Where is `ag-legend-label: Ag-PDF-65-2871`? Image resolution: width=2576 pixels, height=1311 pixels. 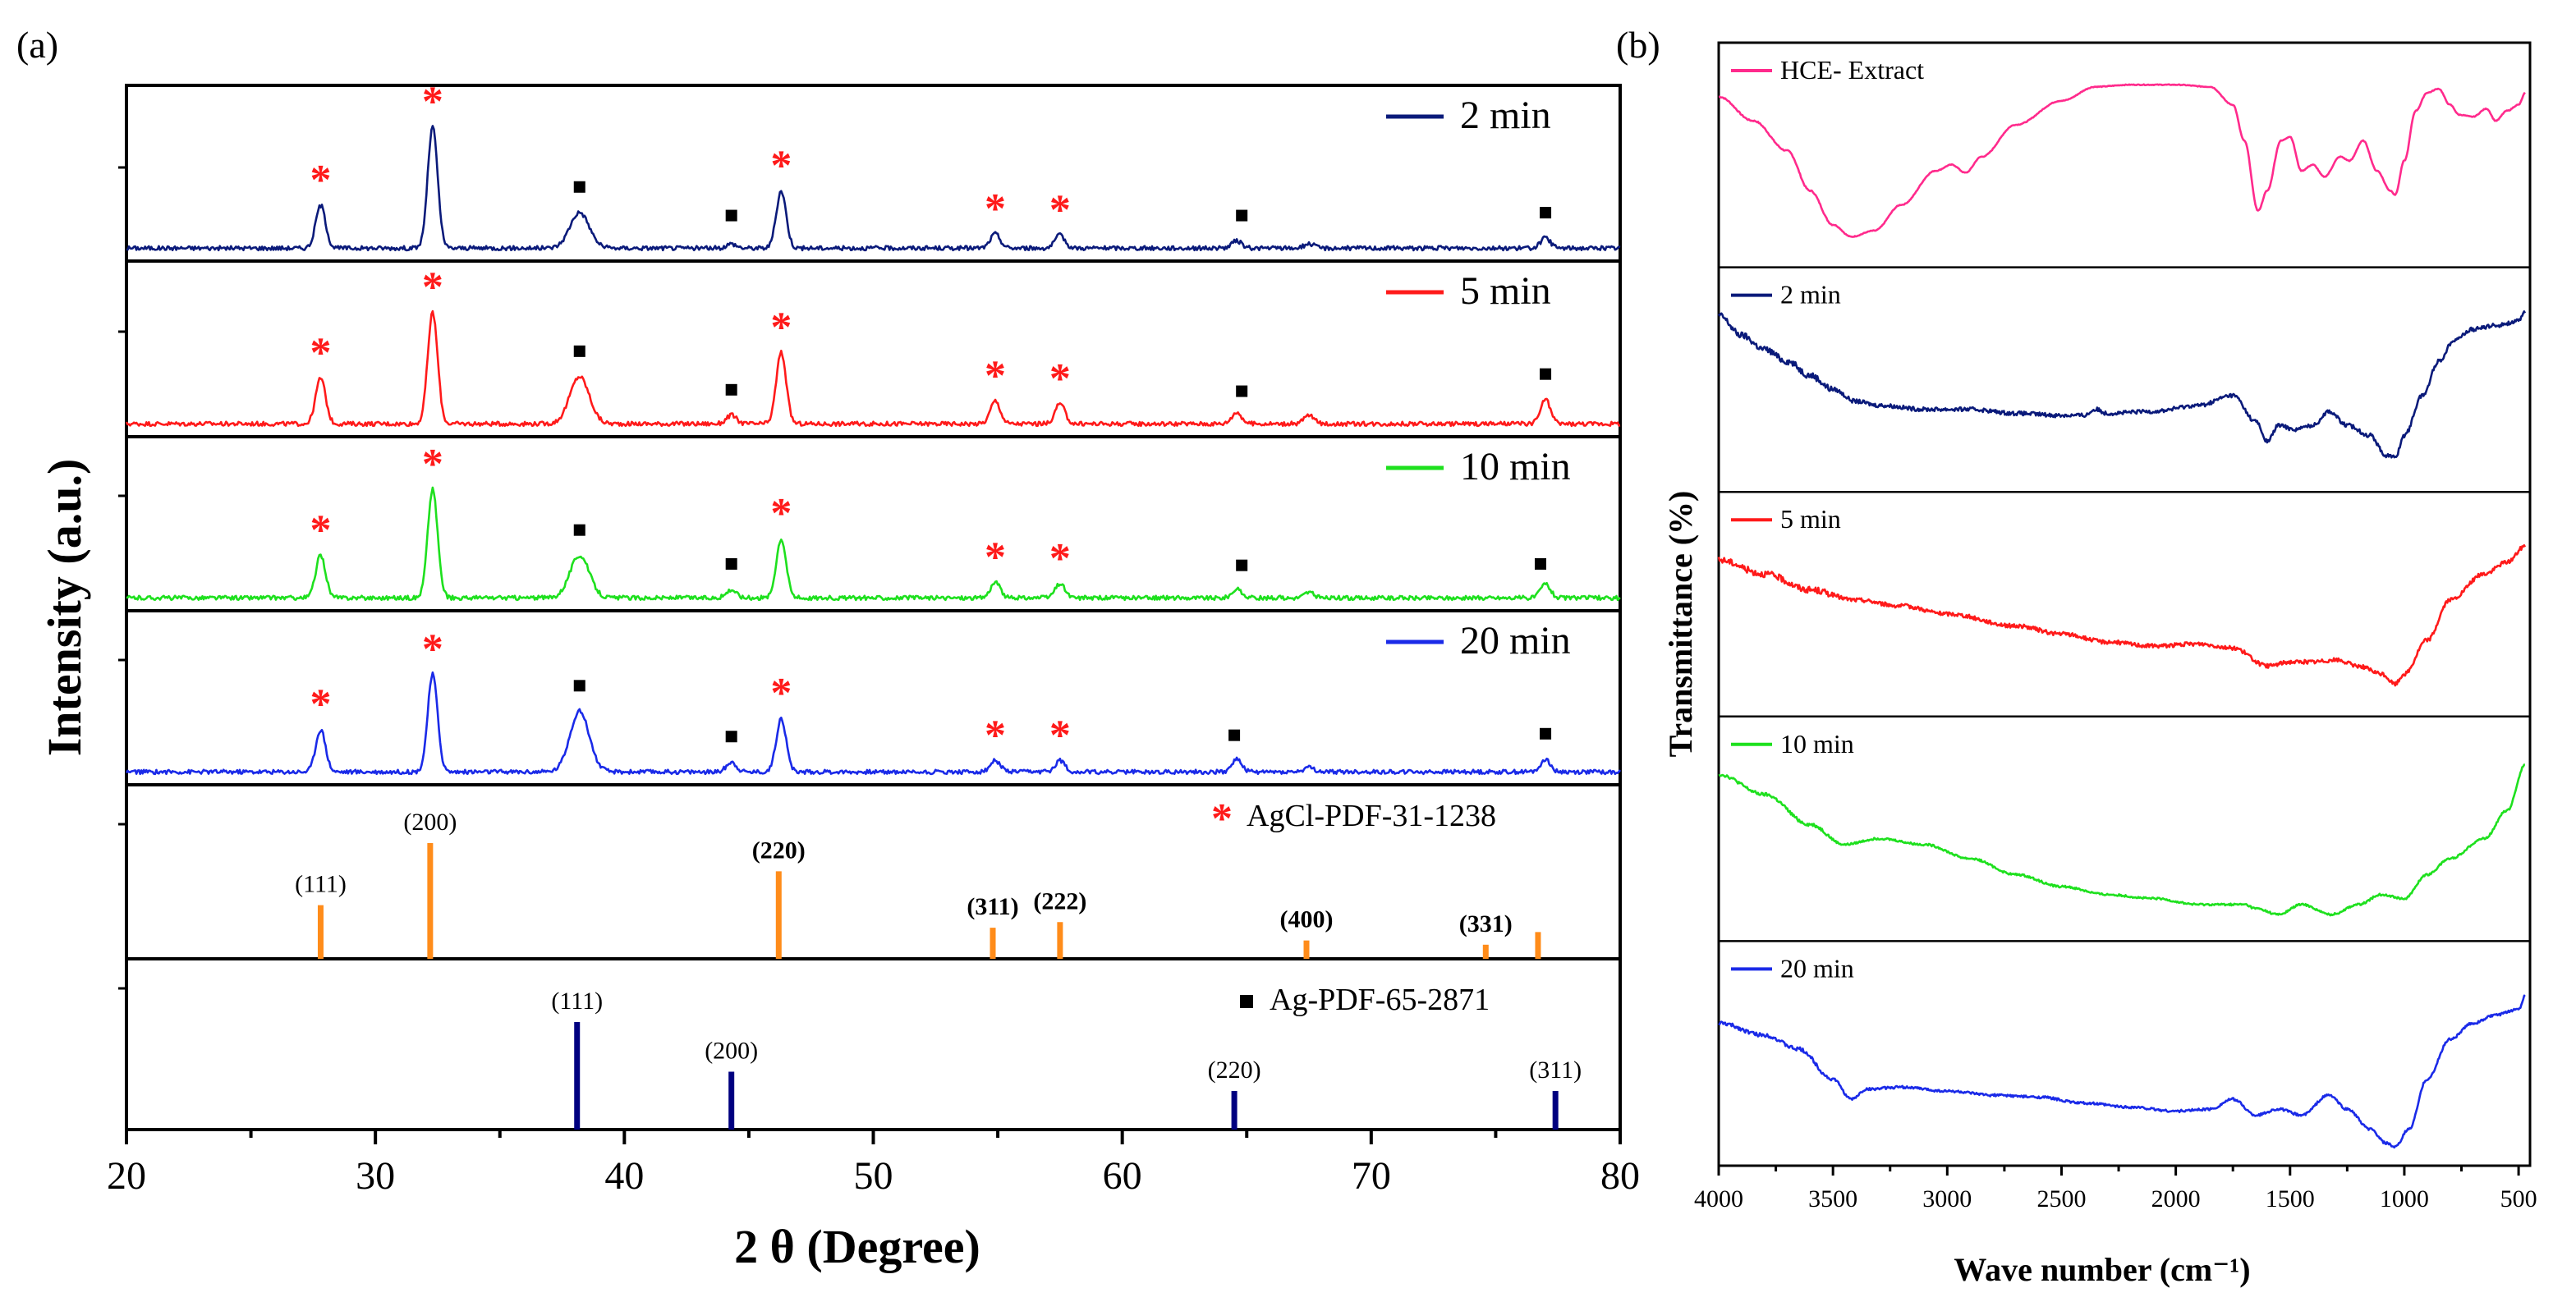
ag-legend-label: Ag-PDF-65-2871 is located at coordinates (1380, 1000).